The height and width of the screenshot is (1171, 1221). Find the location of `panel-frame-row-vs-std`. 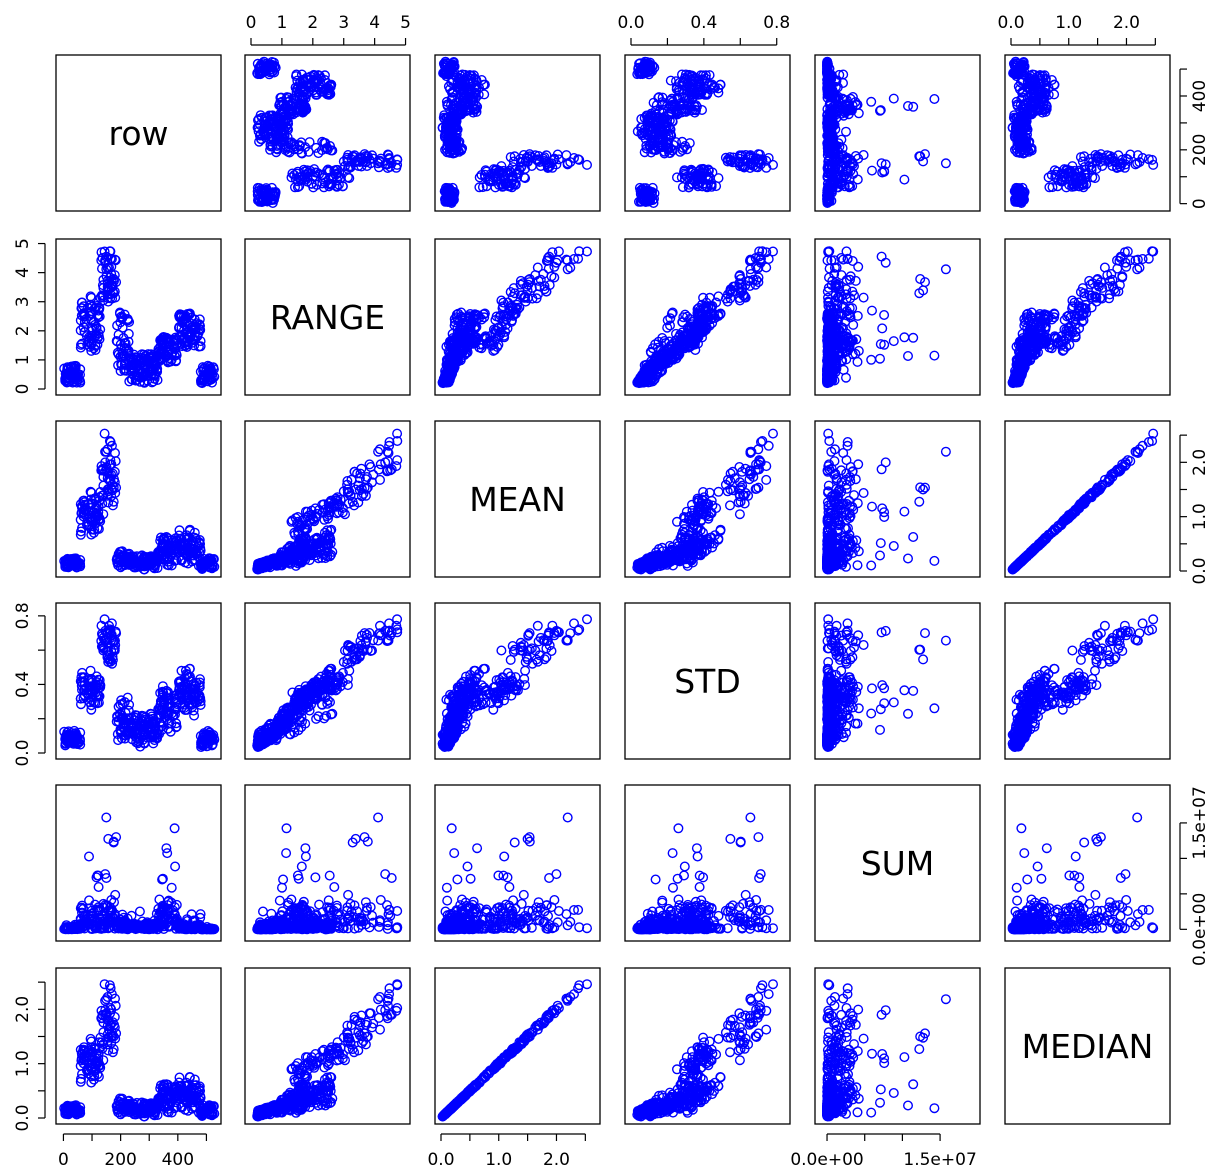

panel-frame-row-vs-std is located at coordinates (707, 133).